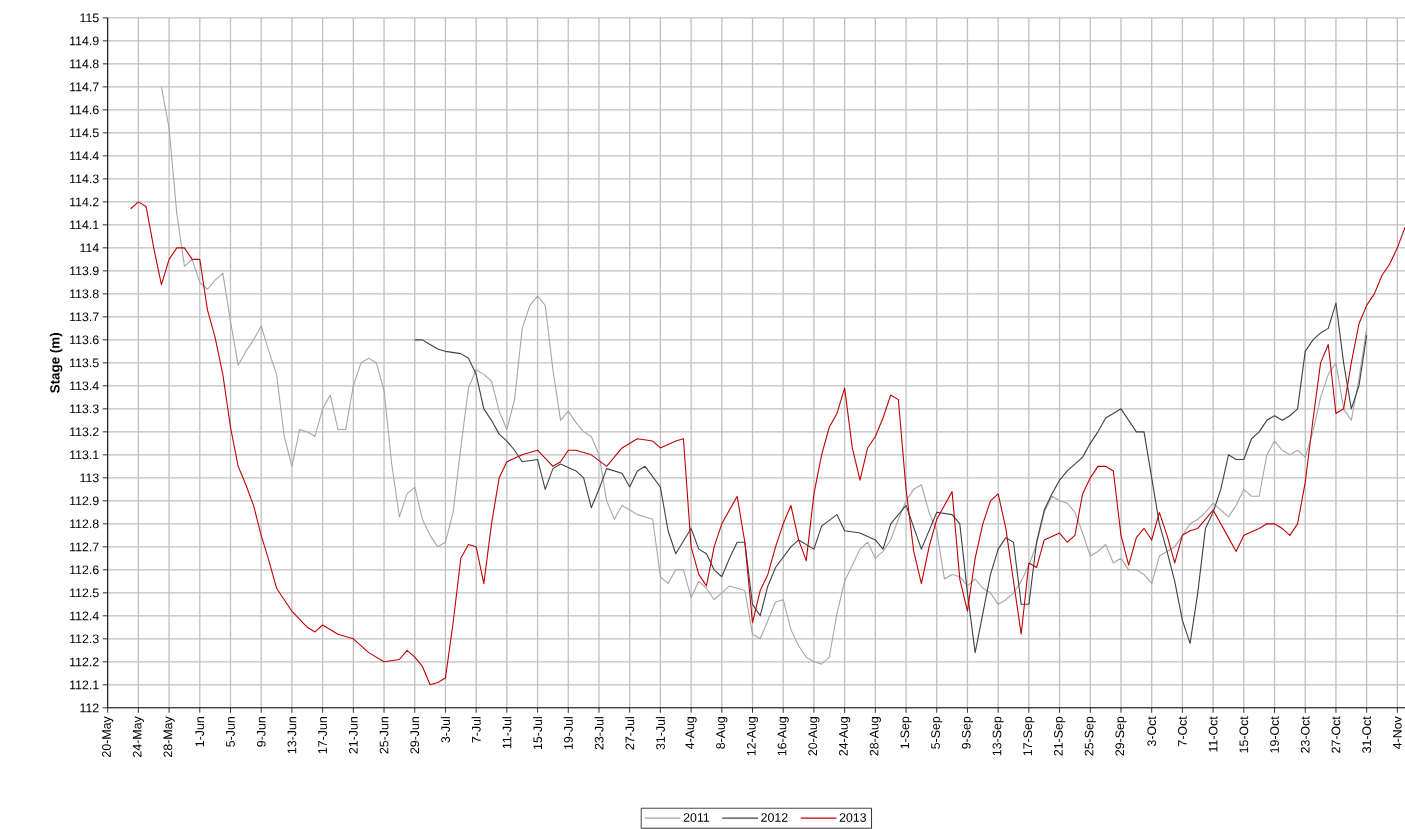 This screenshot has width=1405, height=829. I want to click on y-tick-label: 114, so click(89, 248).